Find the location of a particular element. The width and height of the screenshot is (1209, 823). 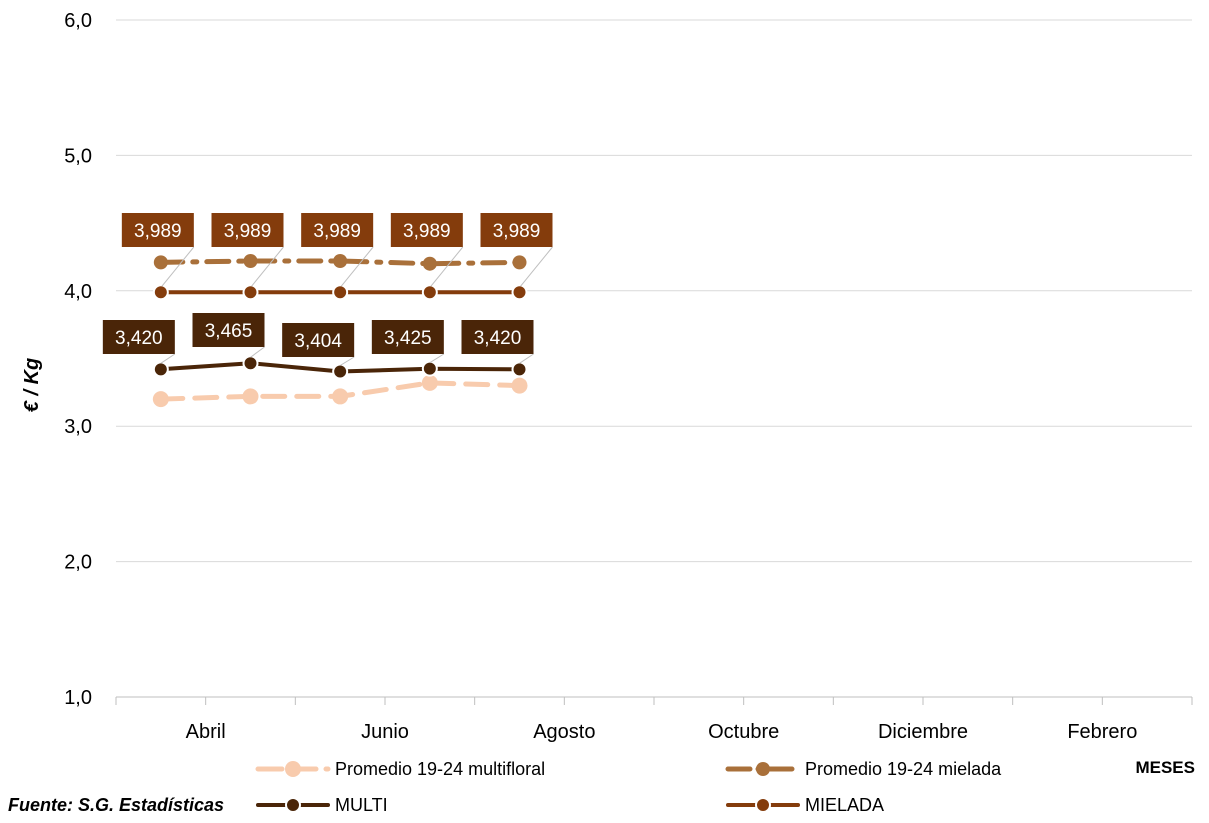

series-line is located at coordinates (340, 262).